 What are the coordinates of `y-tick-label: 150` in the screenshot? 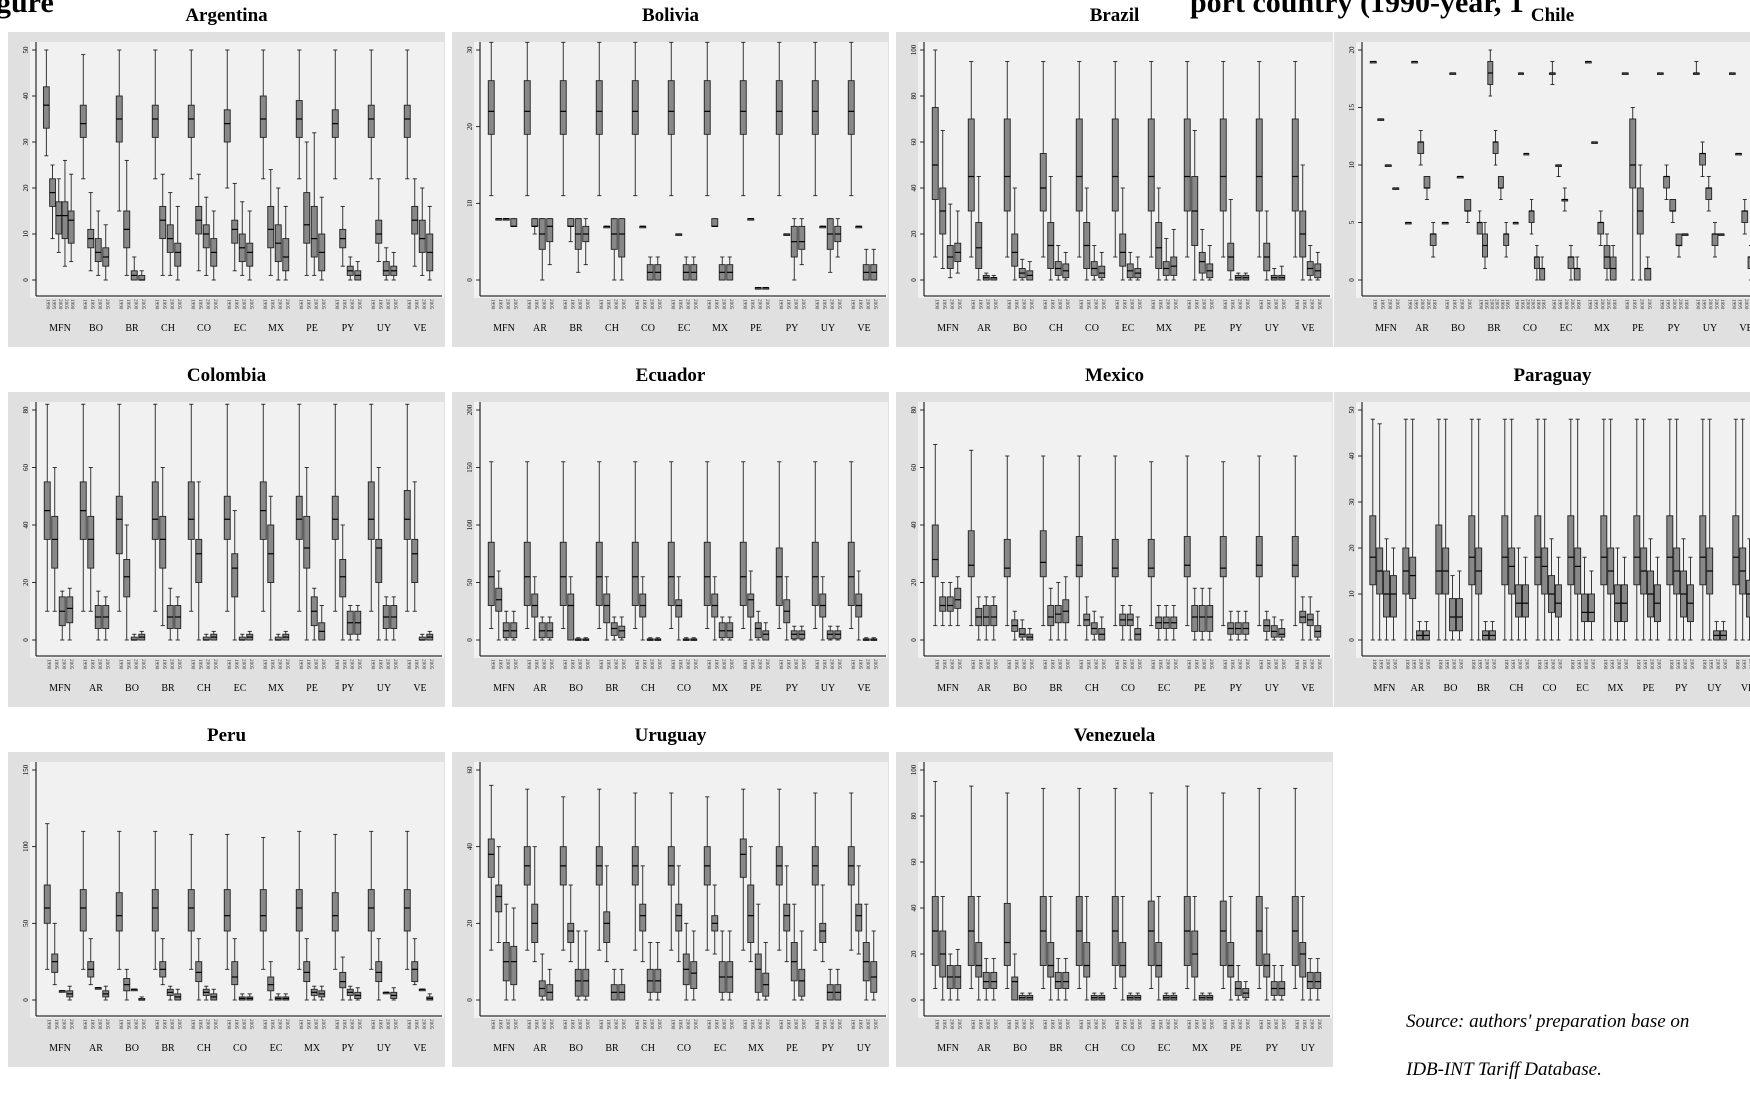 It's located at (470, 467).